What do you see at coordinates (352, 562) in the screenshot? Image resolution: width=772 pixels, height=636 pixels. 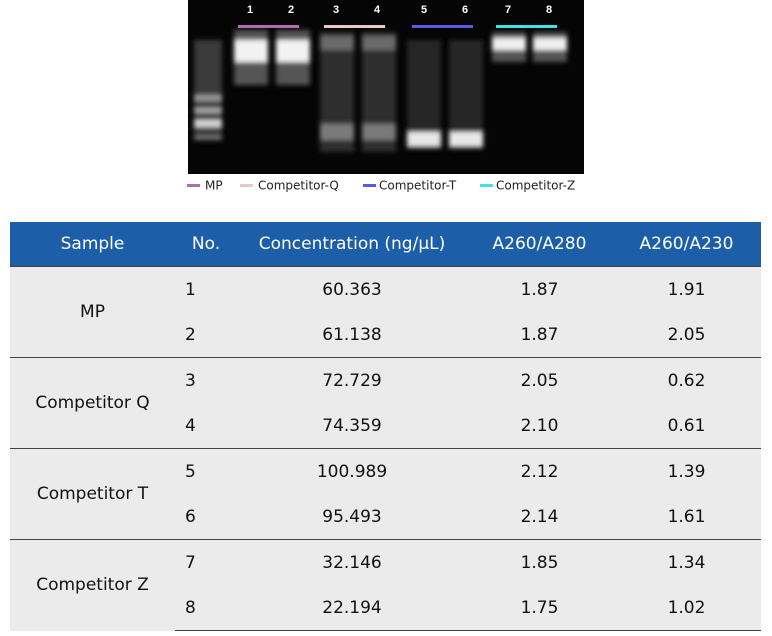 I see `value-cell: 32.146` at bounding box center [352, 562].